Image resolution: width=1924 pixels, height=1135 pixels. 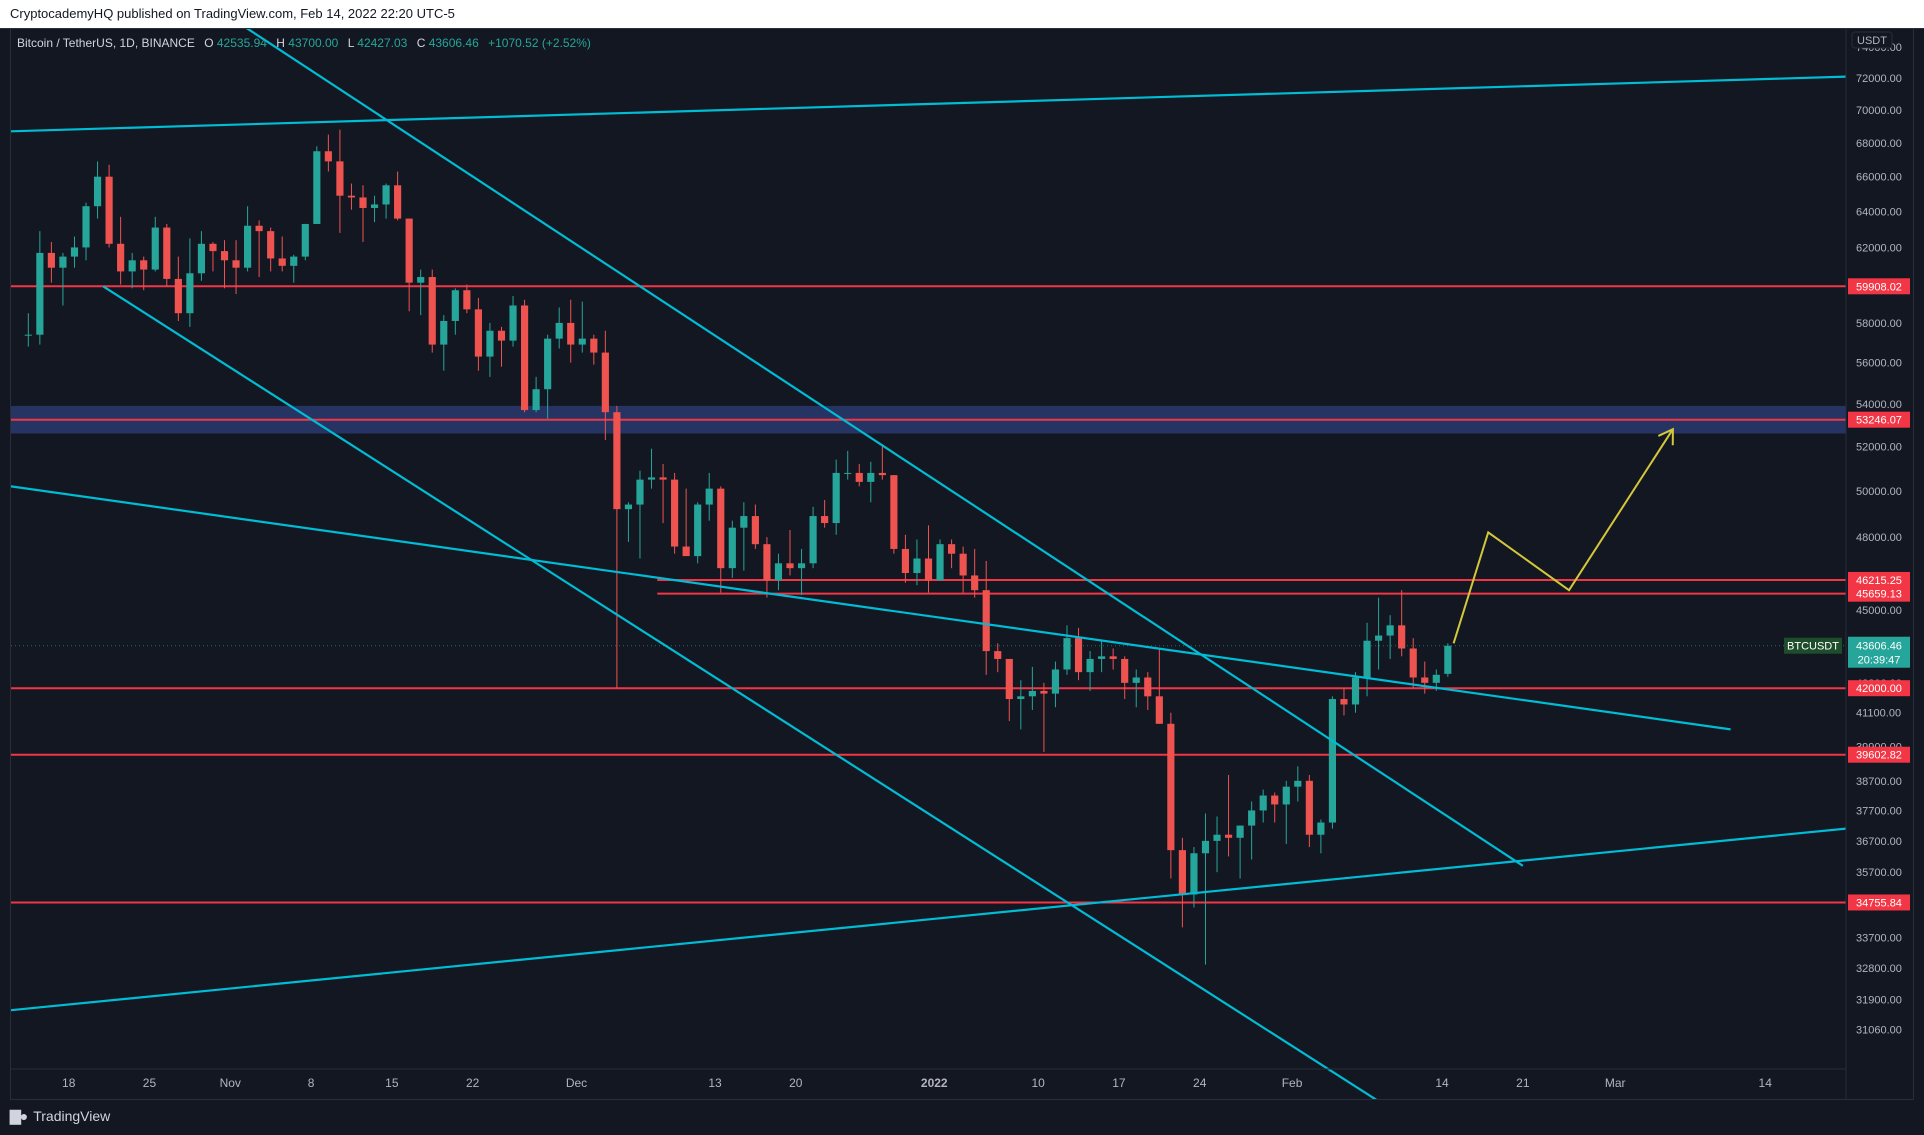 What do you see at coordinates (1563, 536) in the screenshot?
I see `projection-path` at bounding box center [1563, 536].